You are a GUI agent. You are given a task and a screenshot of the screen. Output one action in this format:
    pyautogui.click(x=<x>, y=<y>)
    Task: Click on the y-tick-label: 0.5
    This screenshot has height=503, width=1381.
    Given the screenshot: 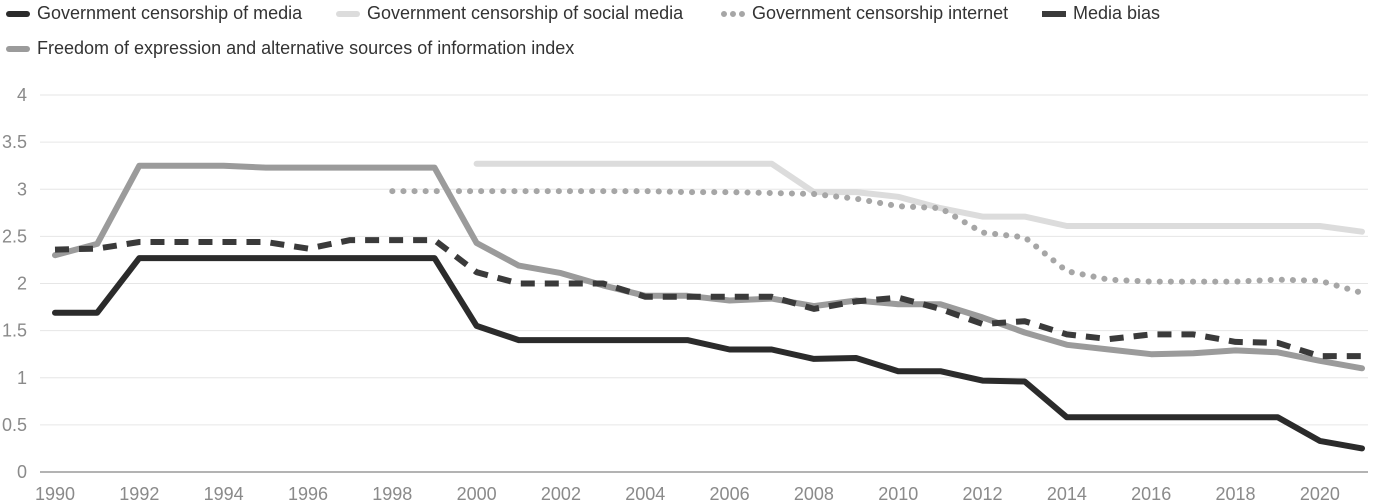 What is the action you would take?
    pyautogui.click(x=14, y=425)
    